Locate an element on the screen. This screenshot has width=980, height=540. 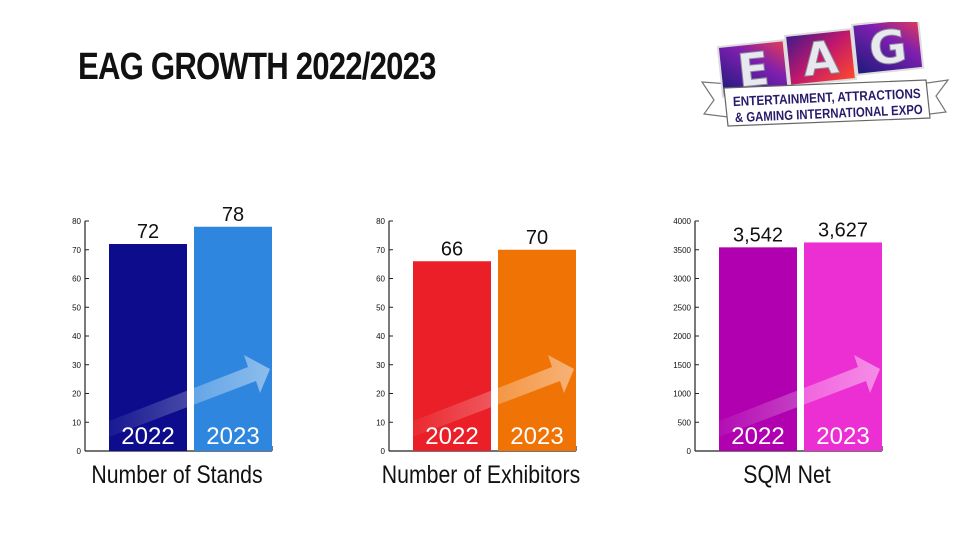
data-label: 3,542 is located at coordinates (758, 235).